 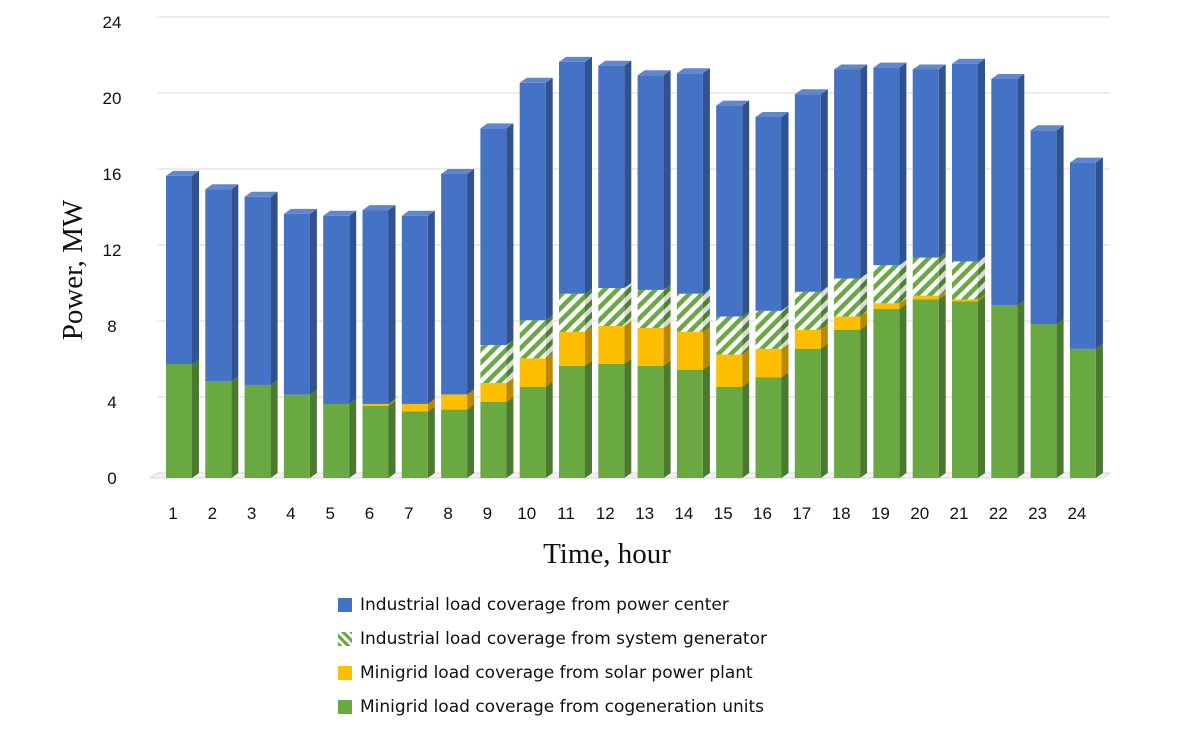 I want to click on x-tick-label: 3, so click(x=251, y=513).